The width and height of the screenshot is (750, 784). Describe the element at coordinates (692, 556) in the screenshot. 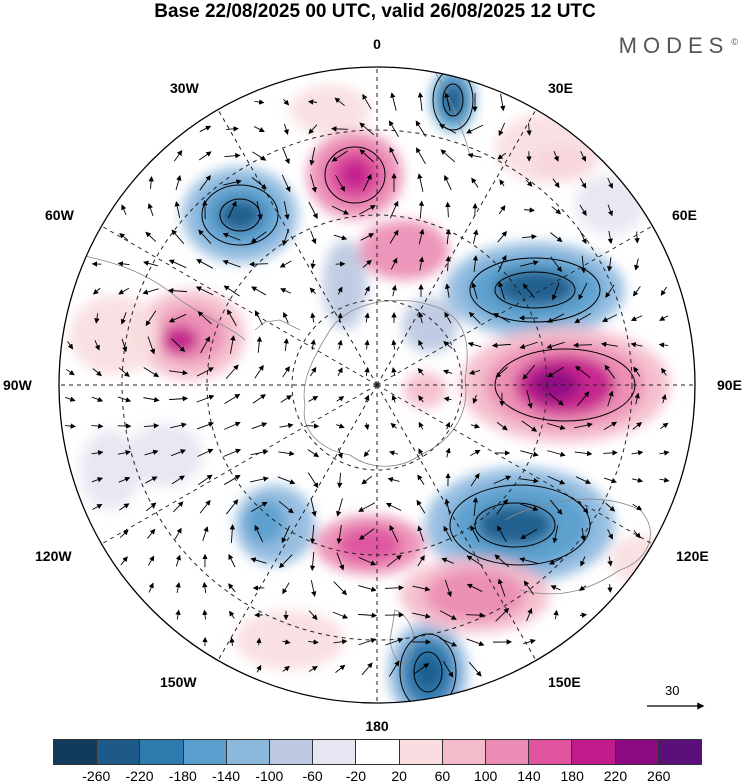

I see `meridian-label-120e: 120E` at that location.